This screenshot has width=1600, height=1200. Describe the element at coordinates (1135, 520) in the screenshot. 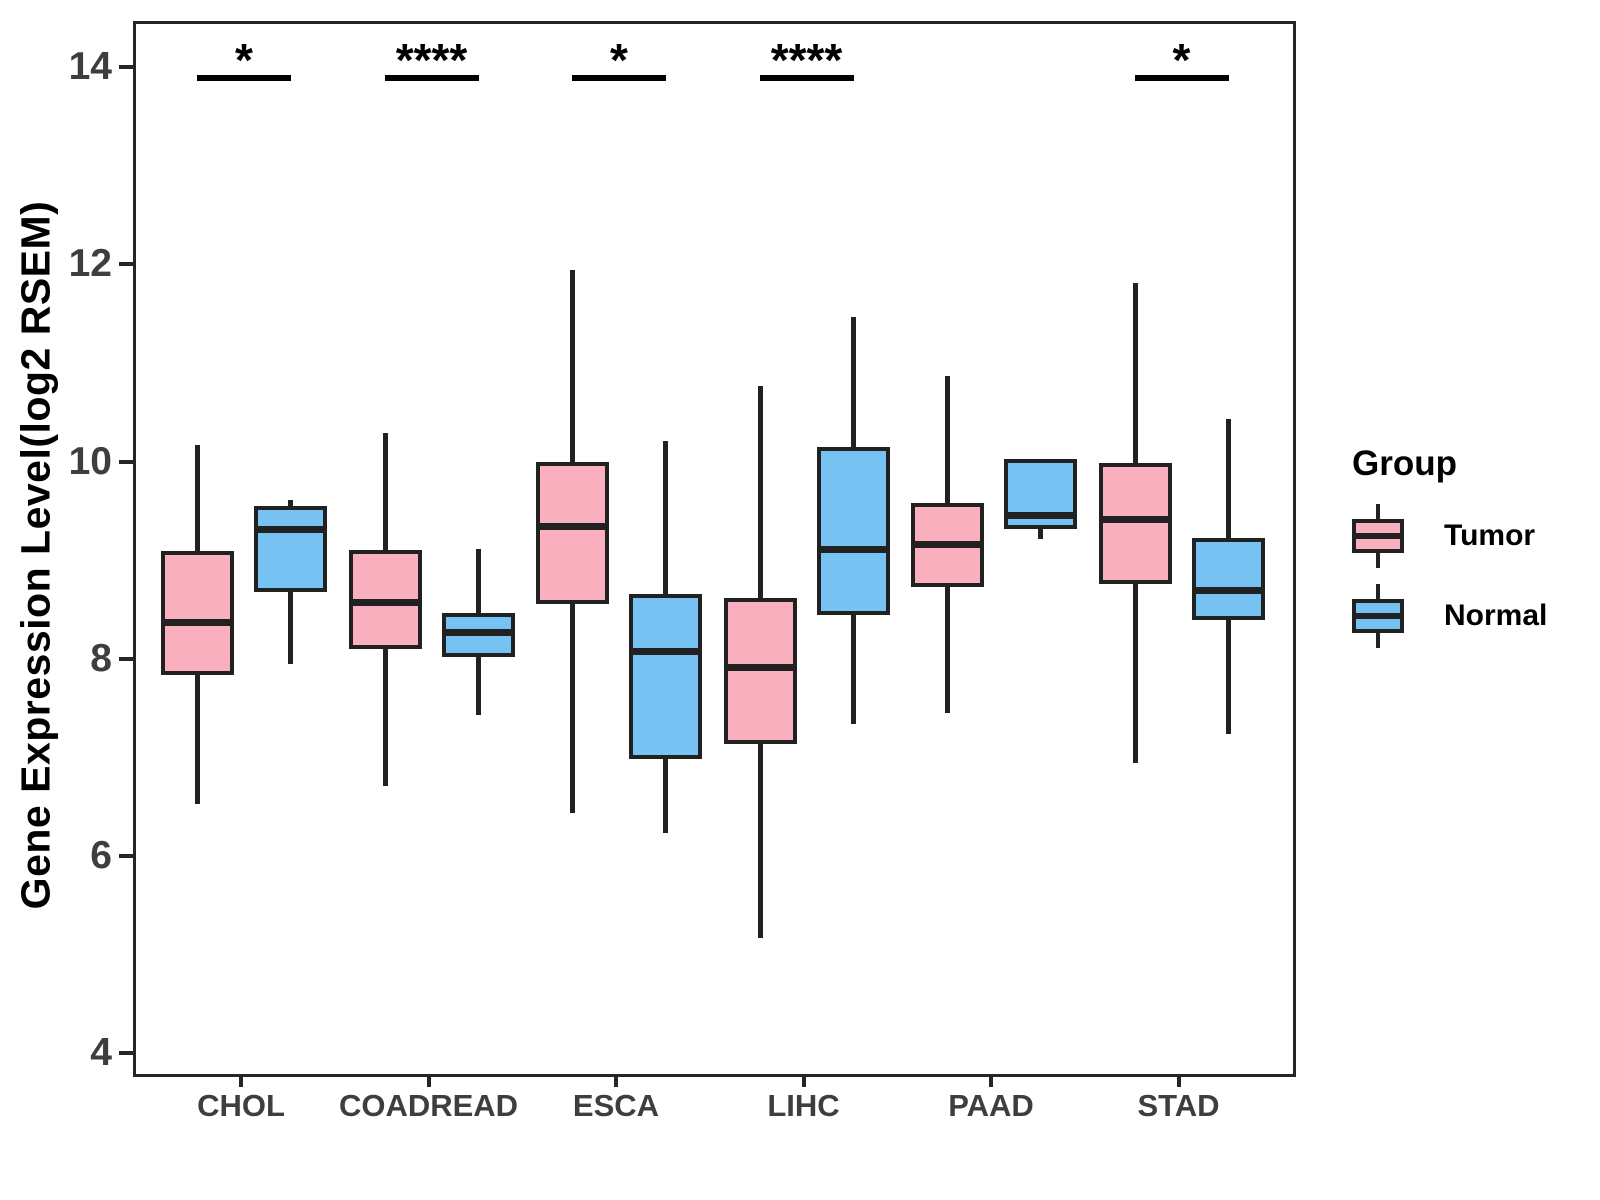

I see `median-tumor-stad` at that location.